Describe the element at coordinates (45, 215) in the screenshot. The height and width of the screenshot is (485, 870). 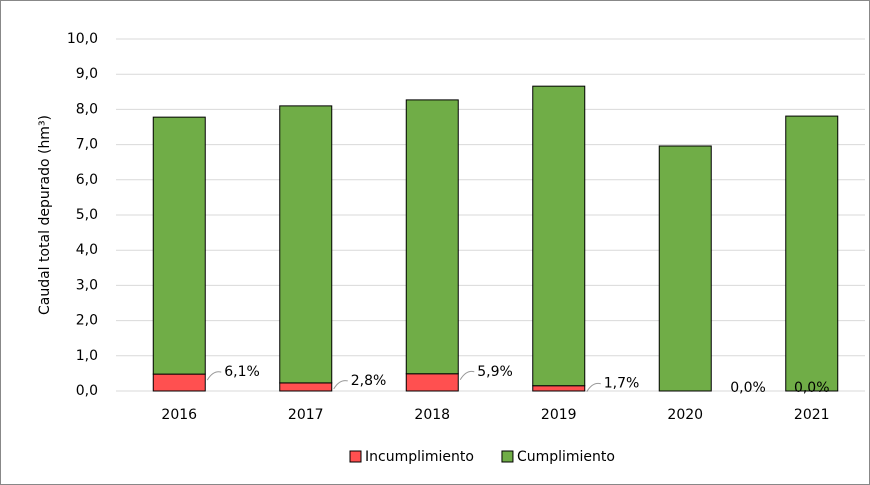
I see `y-axis-label: Caudal total depurado (hm³)` at that location.